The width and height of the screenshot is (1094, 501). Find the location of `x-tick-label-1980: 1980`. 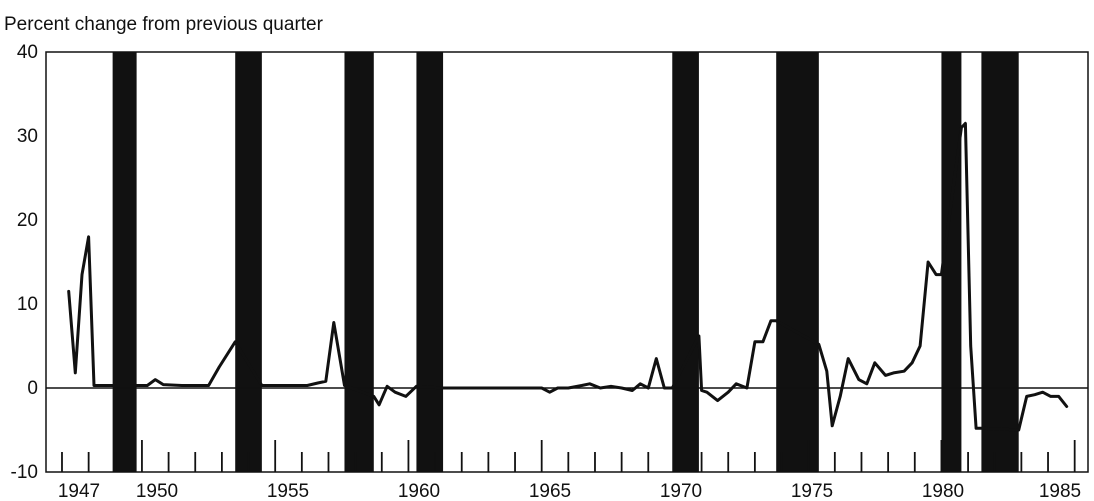

x-tick-label-1980: 1980 is located at coordinates (943, 491).